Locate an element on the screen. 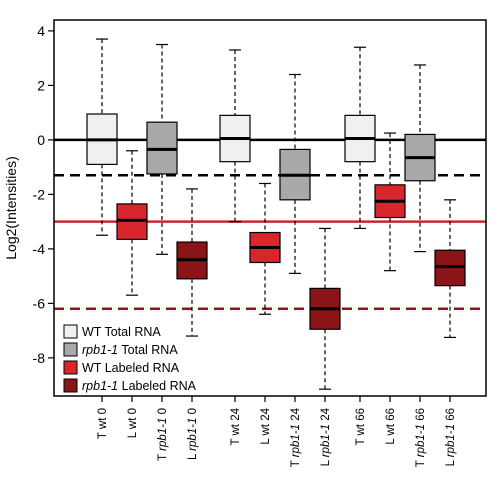 Image resolution: width=500 pixels, height=500 pixels. y-tick-label: 4 is located at coordinates (41, 31).